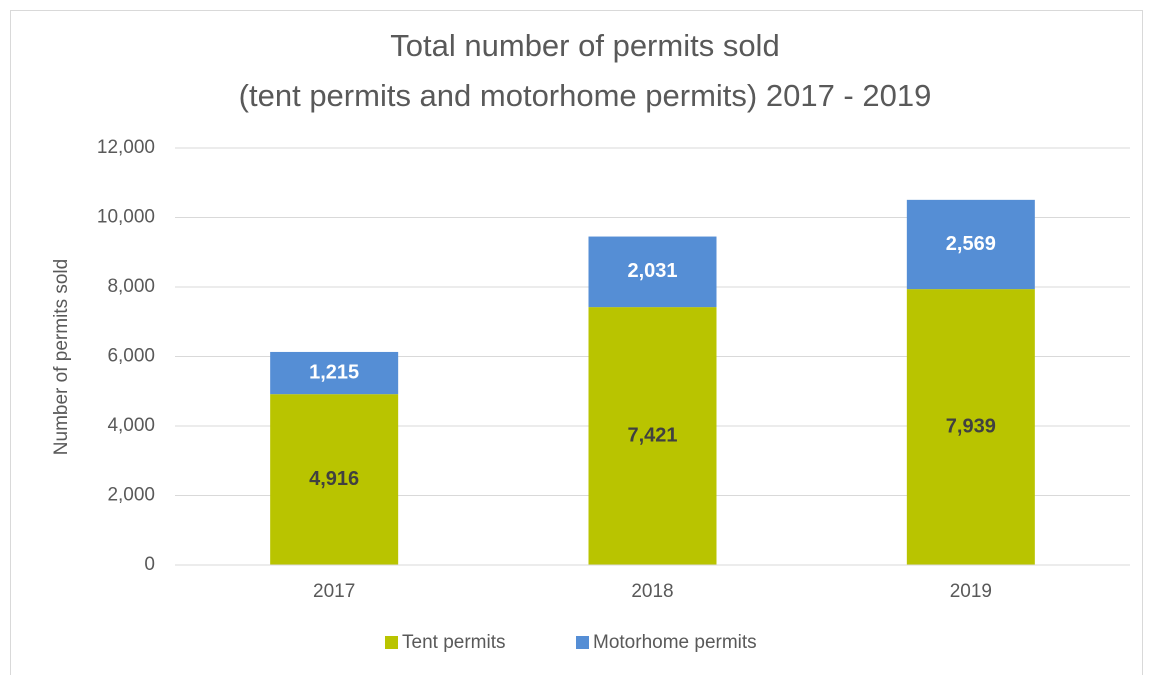  What do you see at coordinates (126, 217) in the screenshot?
I see `y-tick-label: 10,000` at bounding box center [126, 217].